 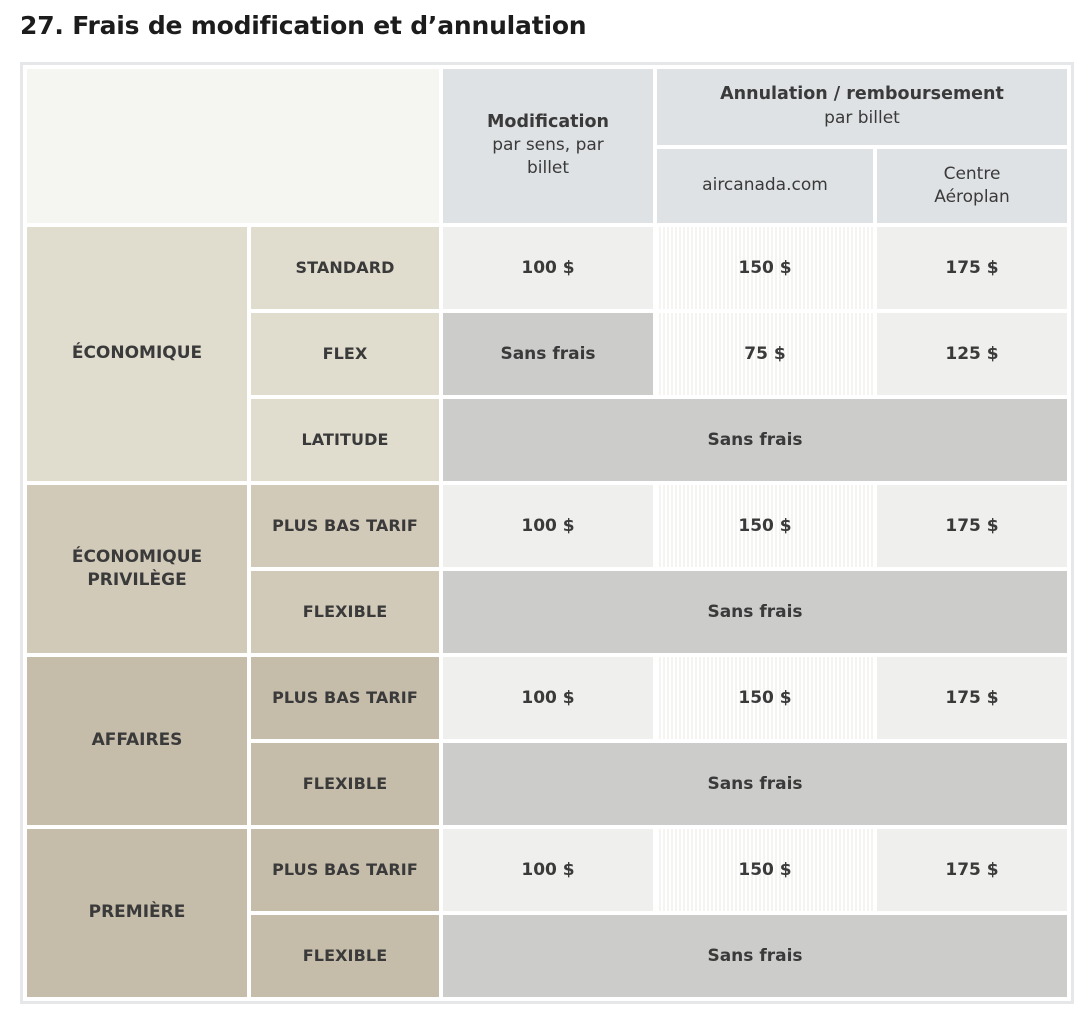 I want to click on fee-affaires-pbt-modification: 100 $, so click(x=548, y=697).